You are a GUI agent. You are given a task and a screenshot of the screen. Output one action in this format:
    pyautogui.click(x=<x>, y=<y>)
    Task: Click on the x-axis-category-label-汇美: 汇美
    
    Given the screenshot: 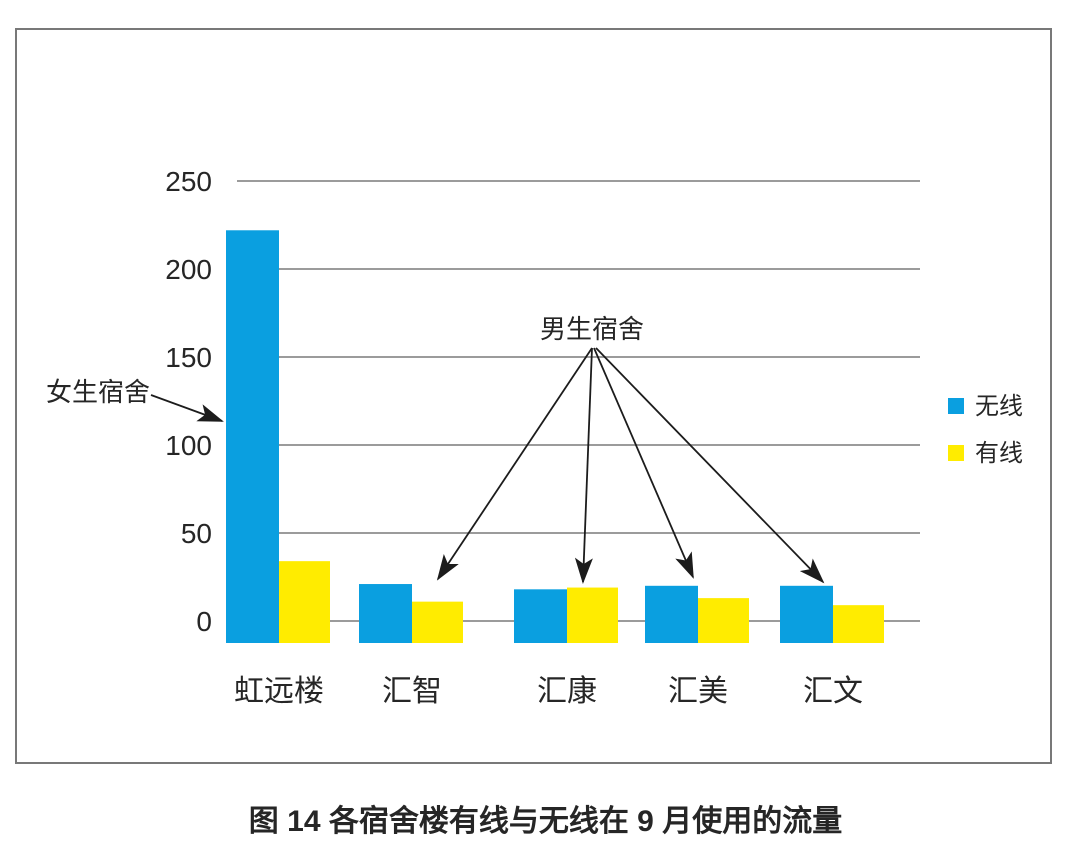 What is the action you would take?
    pyautogui.click(x=698, y=691)
    